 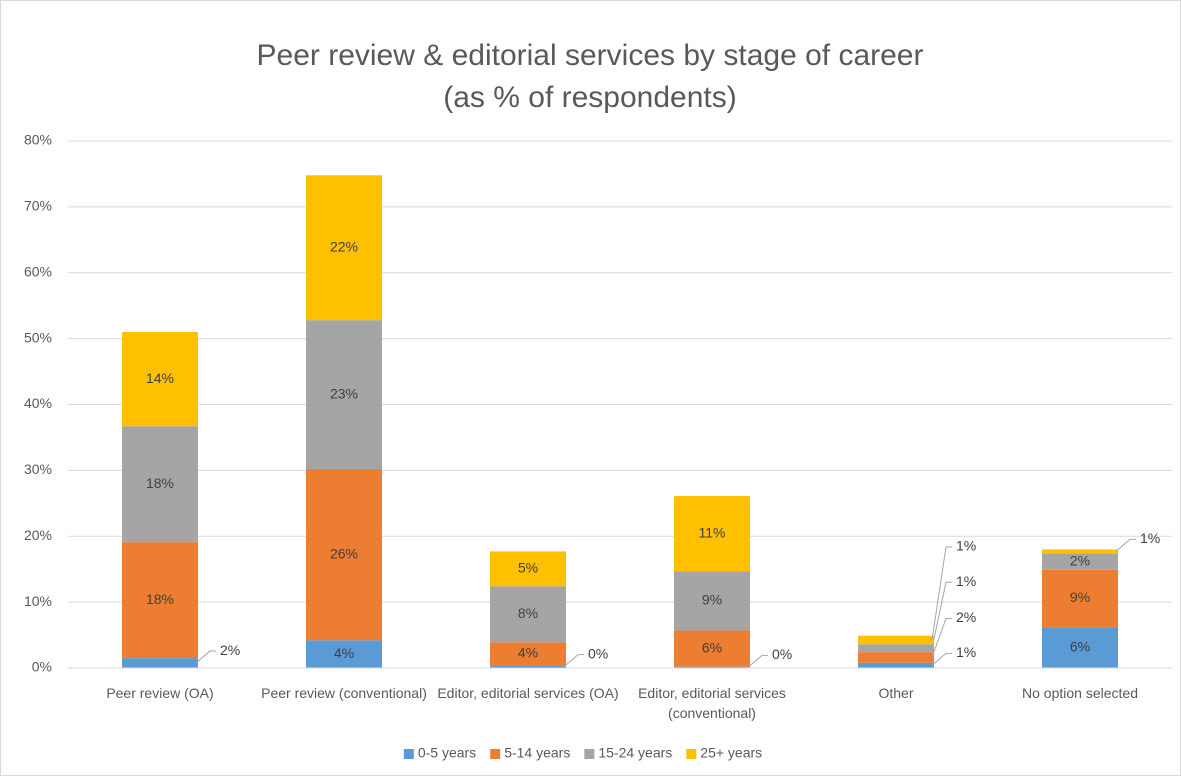 I want to click on y-tick-label: 40%, so click(x=38, y=403).